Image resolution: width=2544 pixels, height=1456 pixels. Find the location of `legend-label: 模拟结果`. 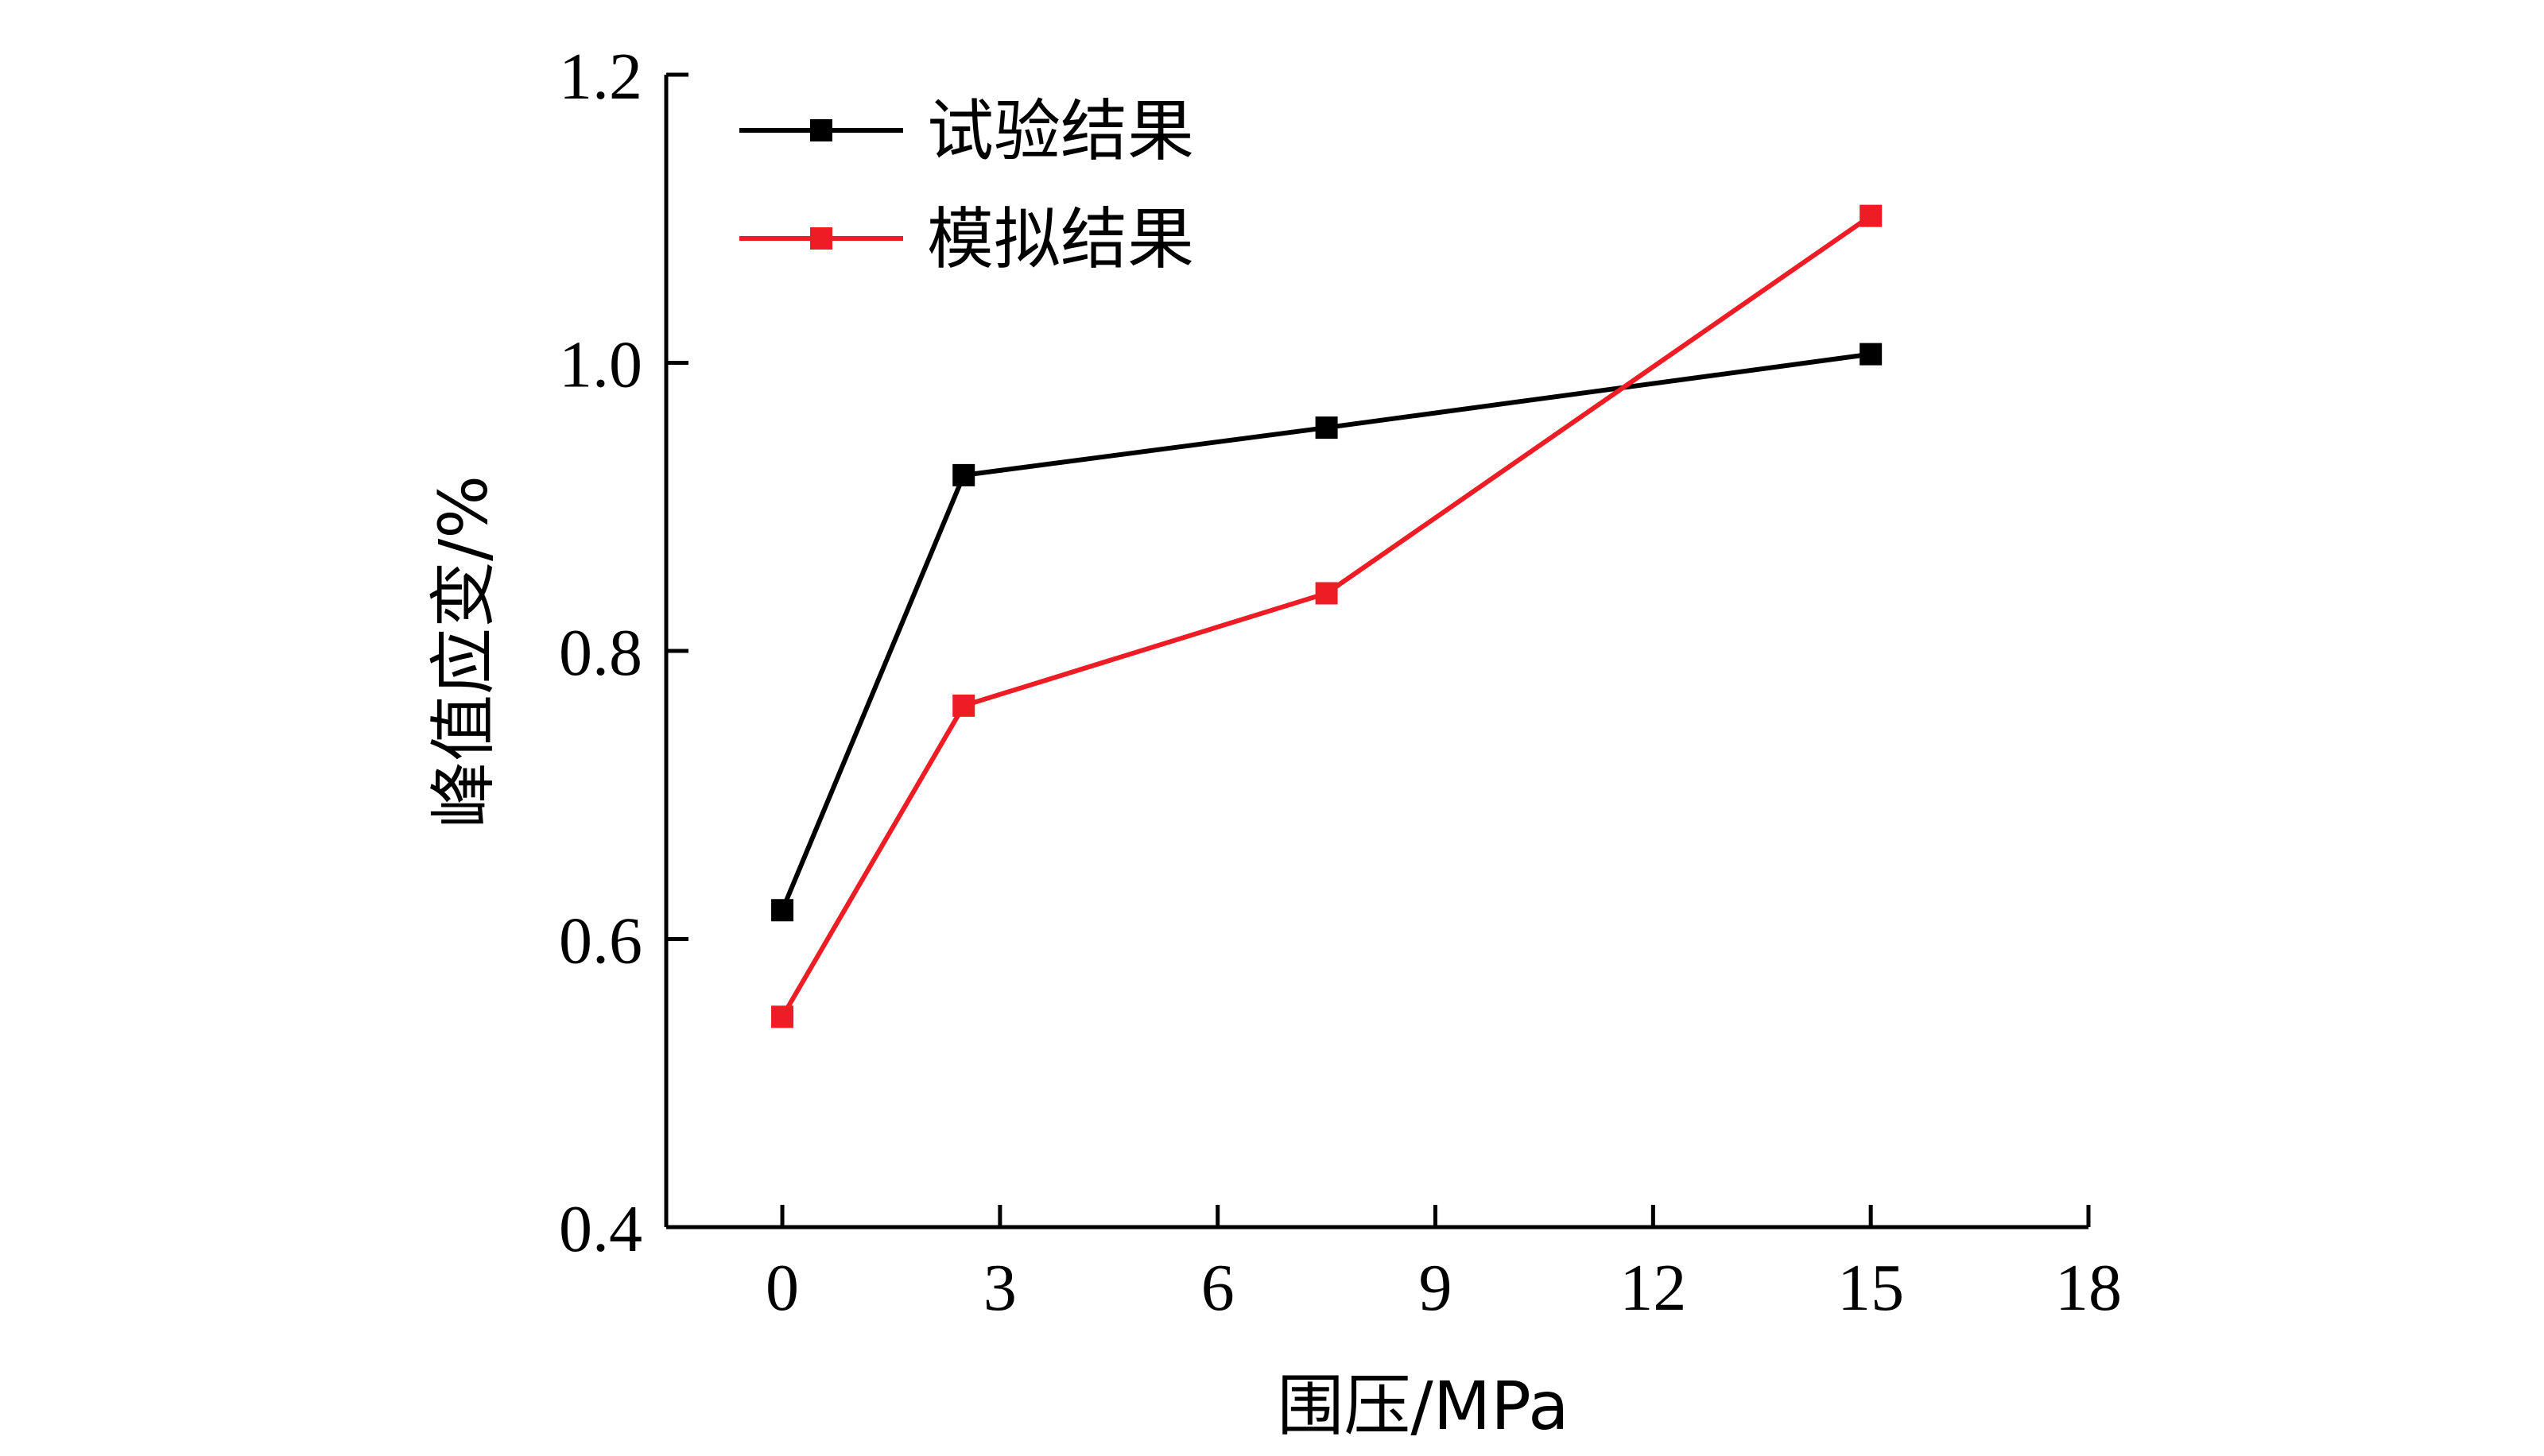

legend-label: 模拟结果 is located at coordinates (1060, 239).